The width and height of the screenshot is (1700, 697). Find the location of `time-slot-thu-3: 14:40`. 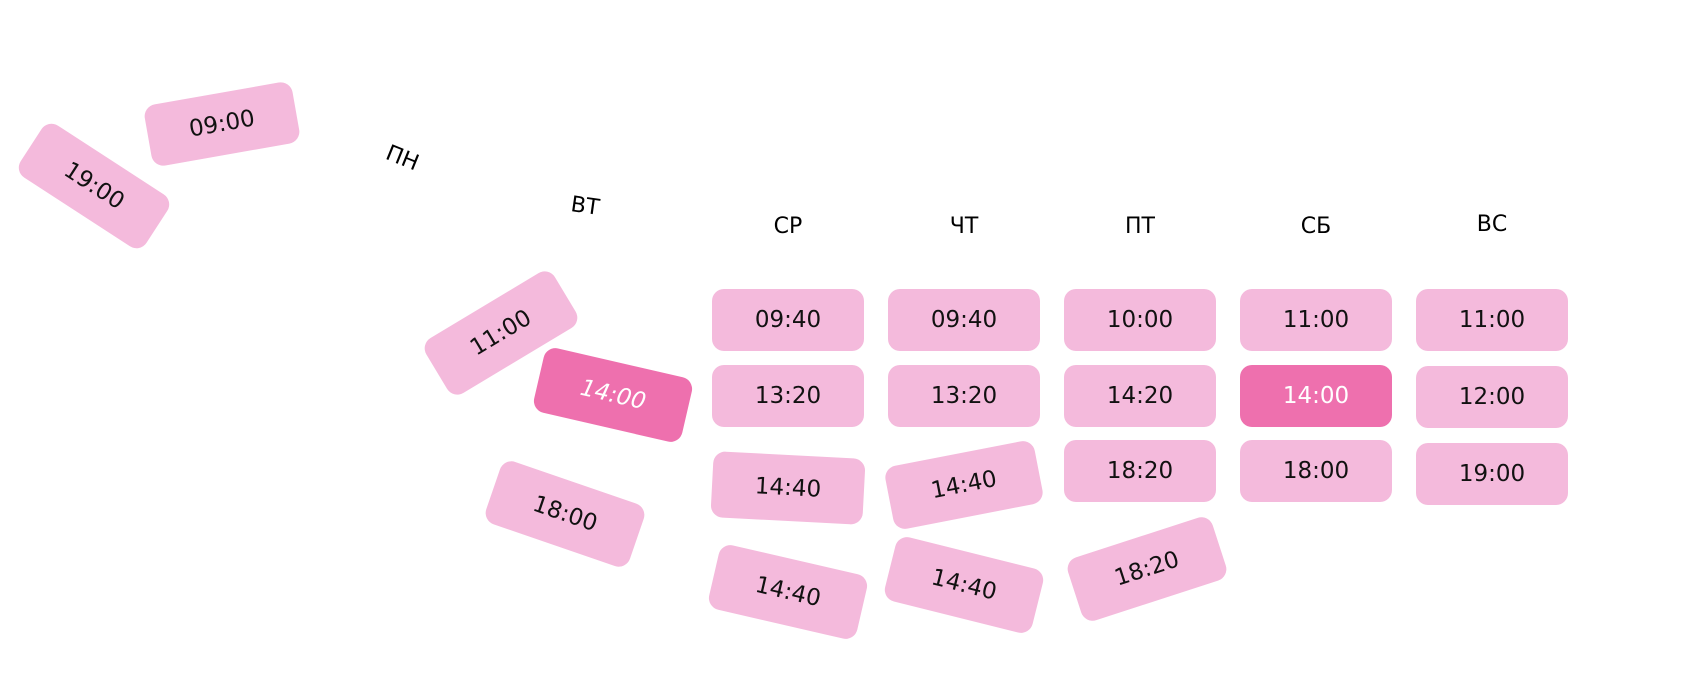

time-slot-thu-3: 14:40 is located at coordinates (964, 485).